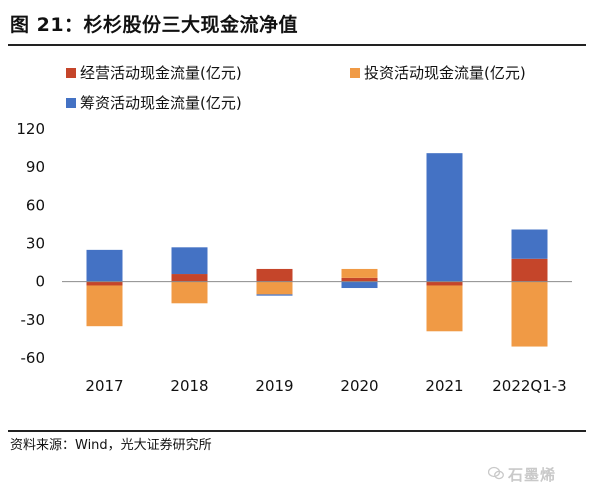 This screenshot has width=595, height=496. I want to click on y-axis: -60 -30 0 30 60 90 120, so click(30, 243).